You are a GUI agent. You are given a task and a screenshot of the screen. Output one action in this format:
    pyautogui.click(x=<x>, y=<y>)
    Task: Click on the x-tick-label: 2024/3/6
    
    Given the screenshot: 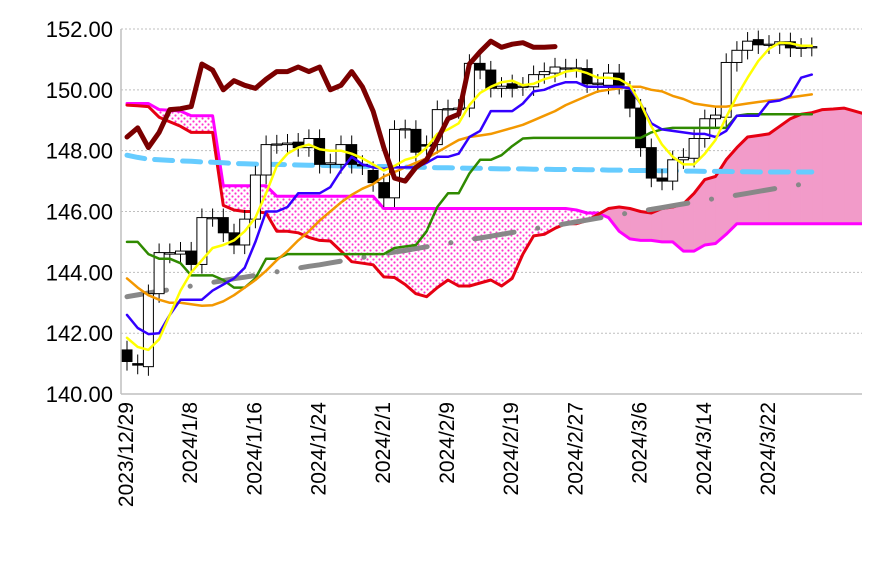 What is the action you would take?
    pyautogui.click(x=640, y=443)
    